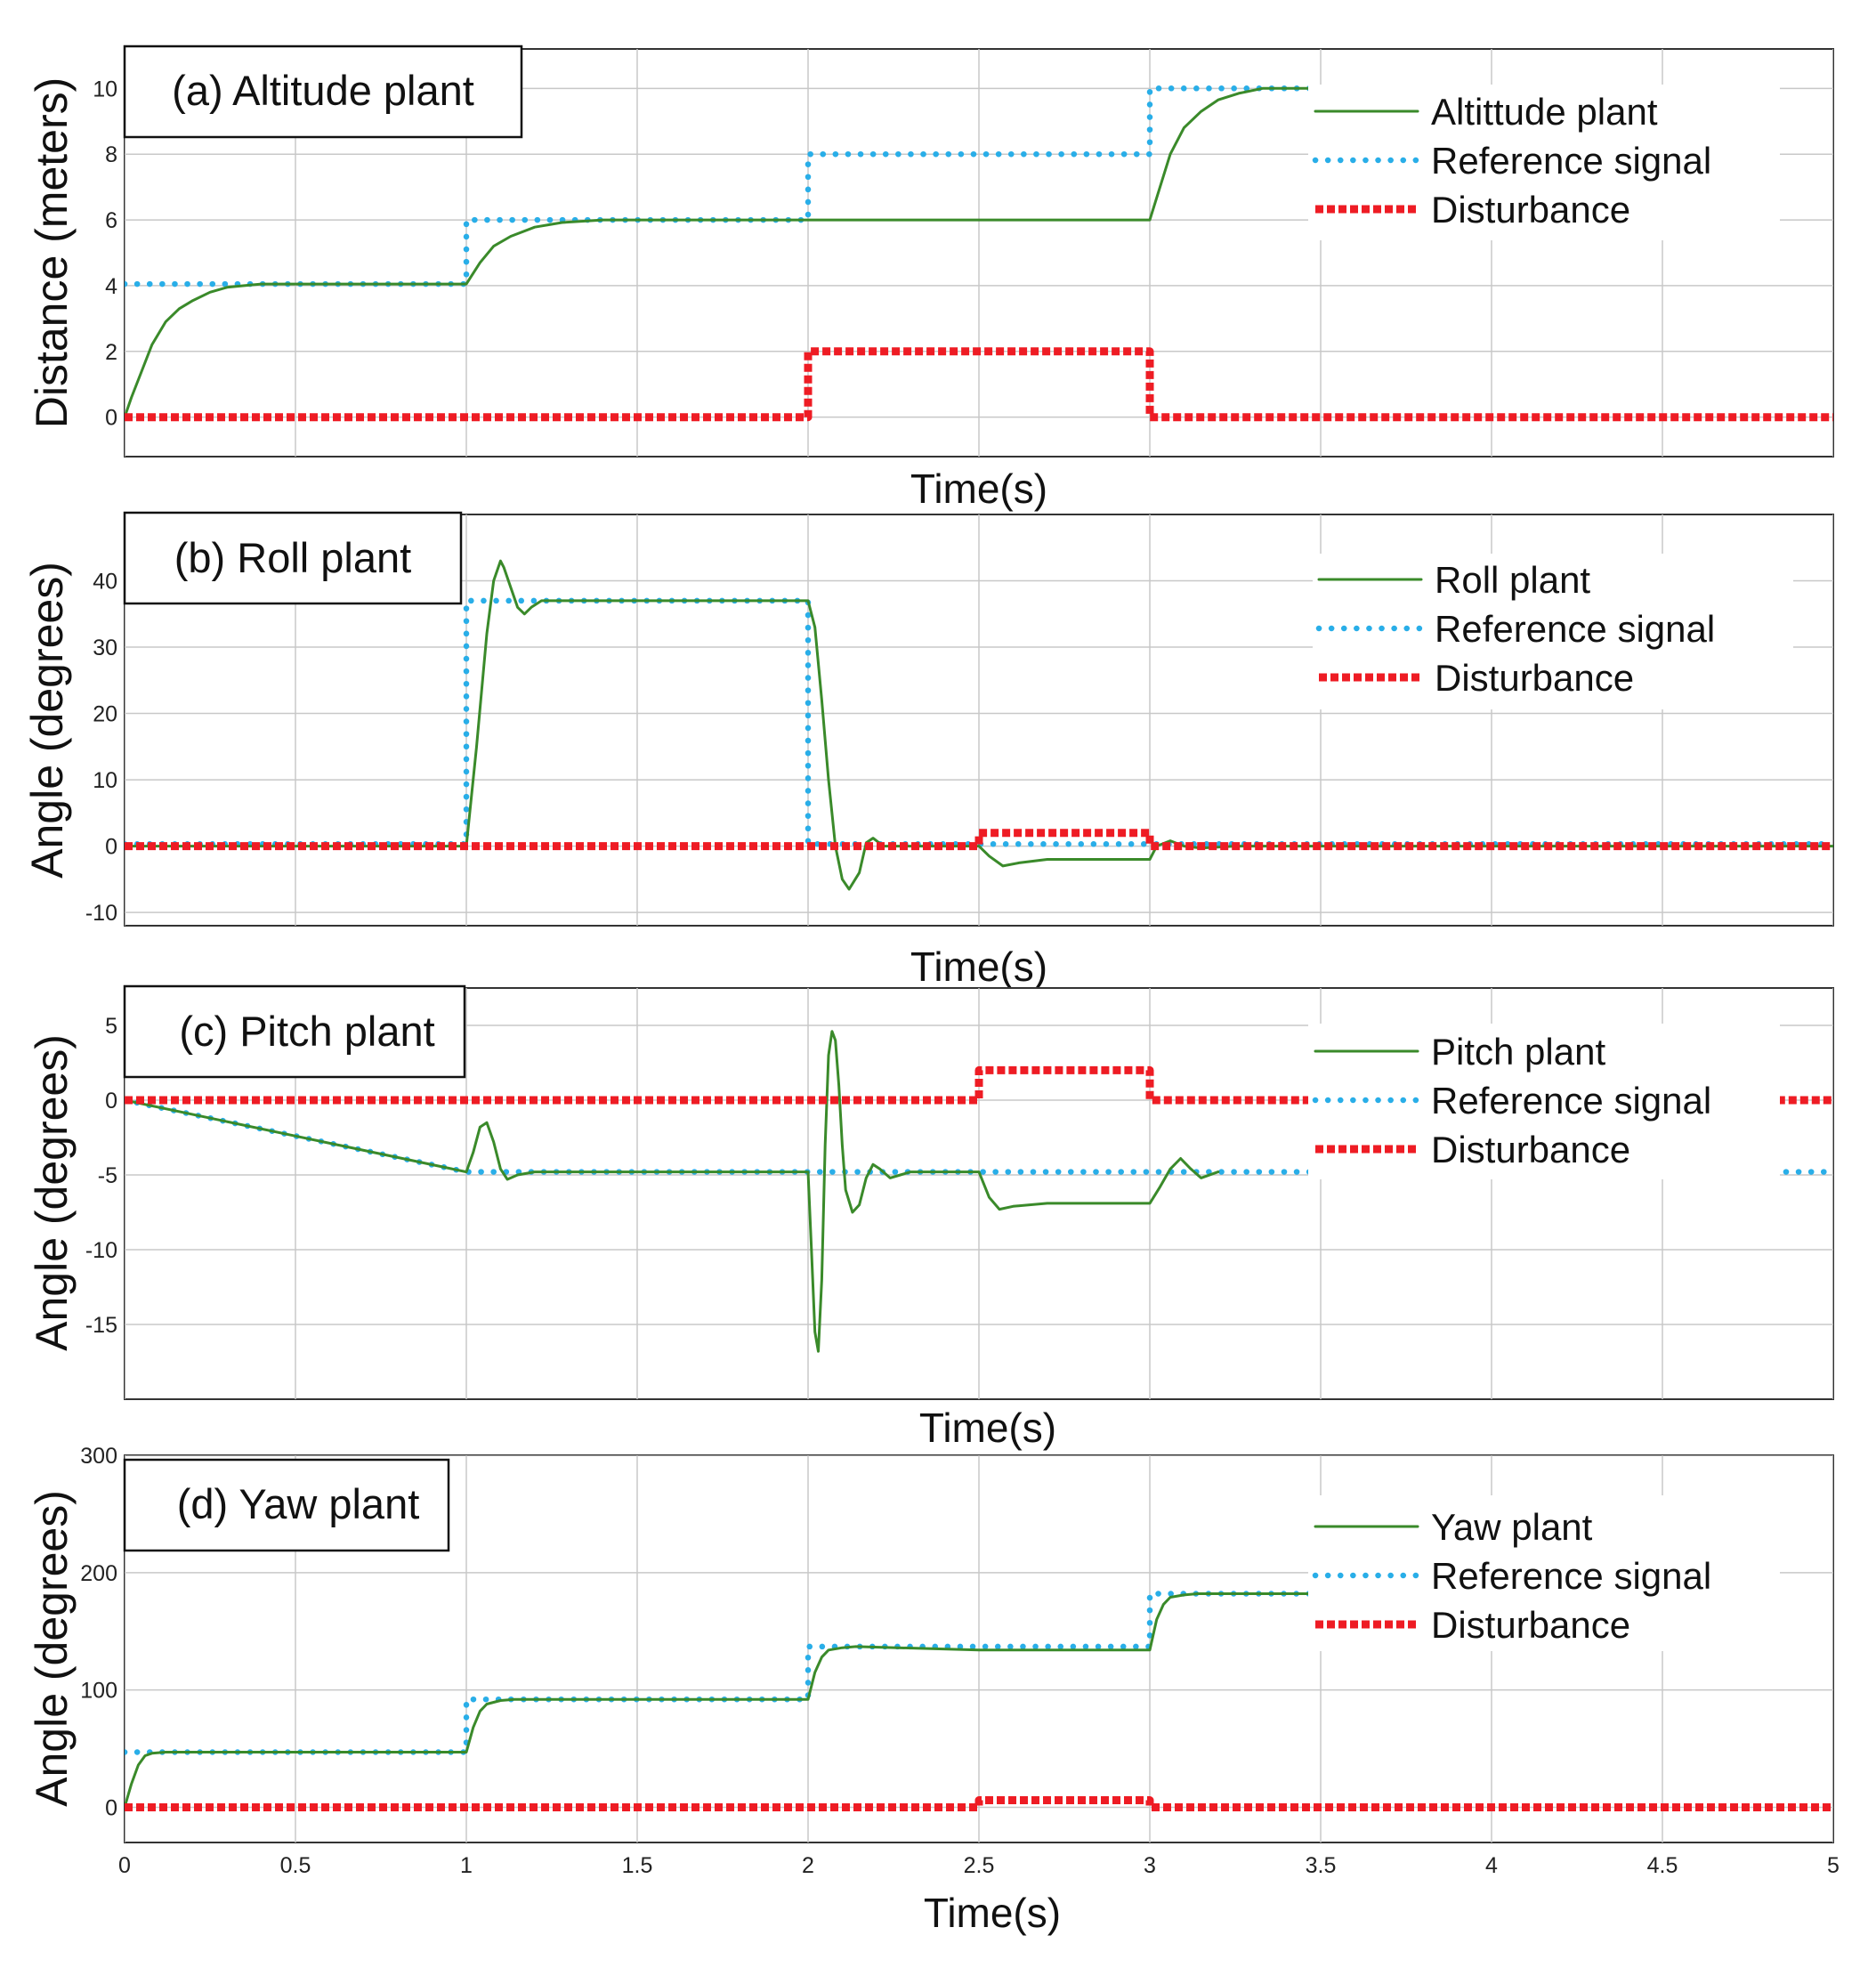  I want to click on y-ticks: -10 0 10 20 30 40, so click(101, 748).